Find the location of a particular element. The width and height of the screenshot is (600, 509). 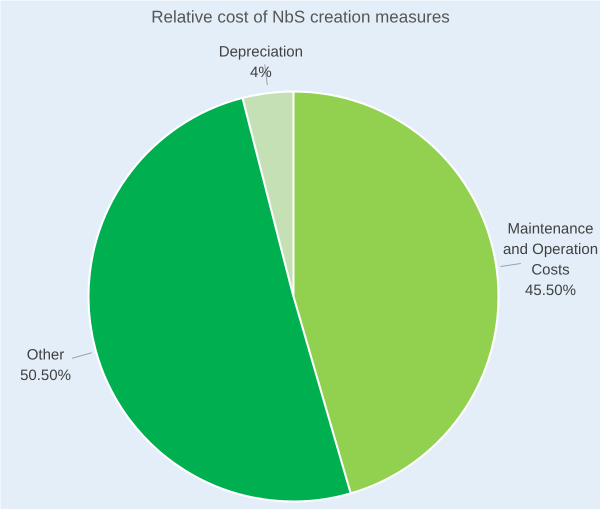

slice-label: Depreciation is located at coordinates (260, 51).